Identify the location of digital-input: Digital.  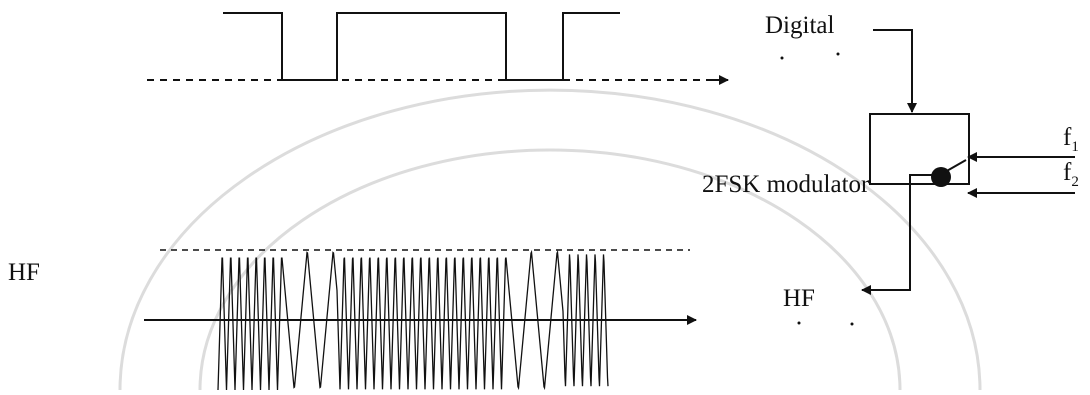
(841, 62).